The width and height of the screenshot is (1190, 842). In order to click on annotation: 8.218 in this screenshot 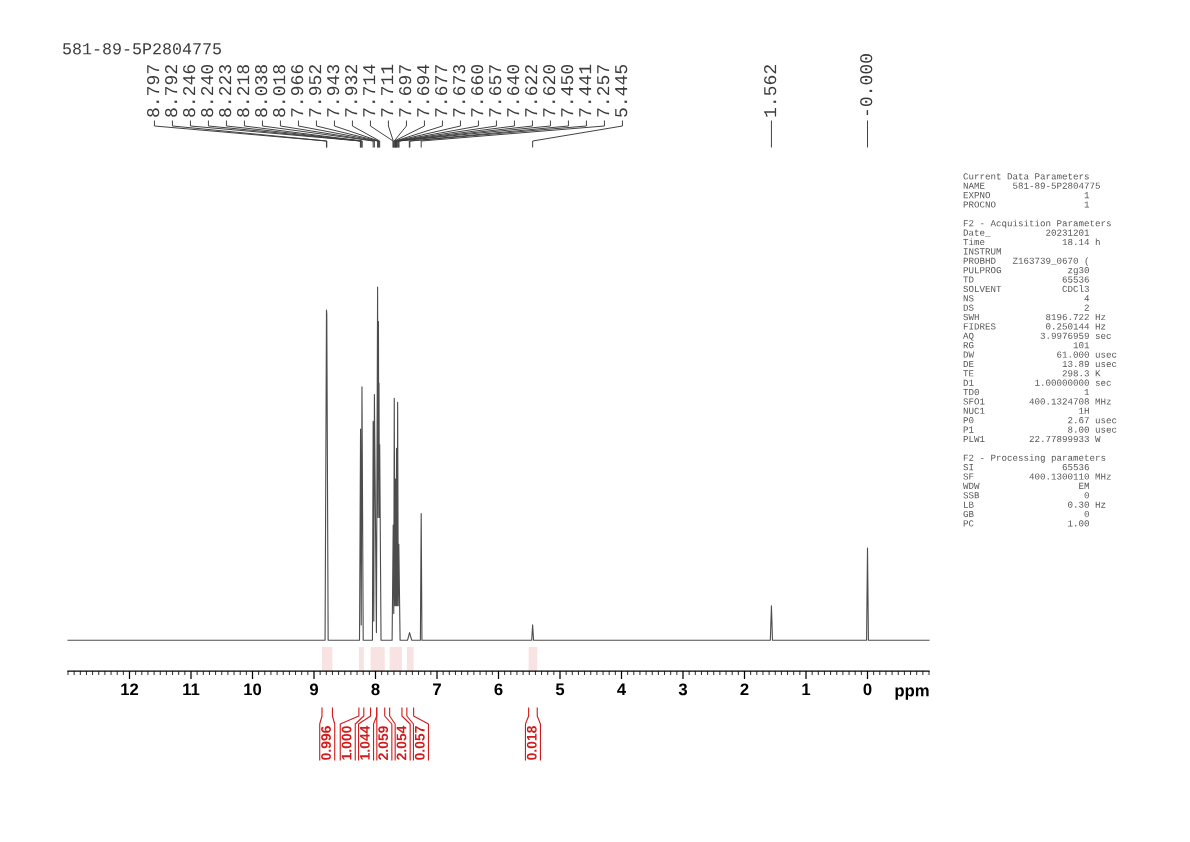, I will do `click(243, 91)`.